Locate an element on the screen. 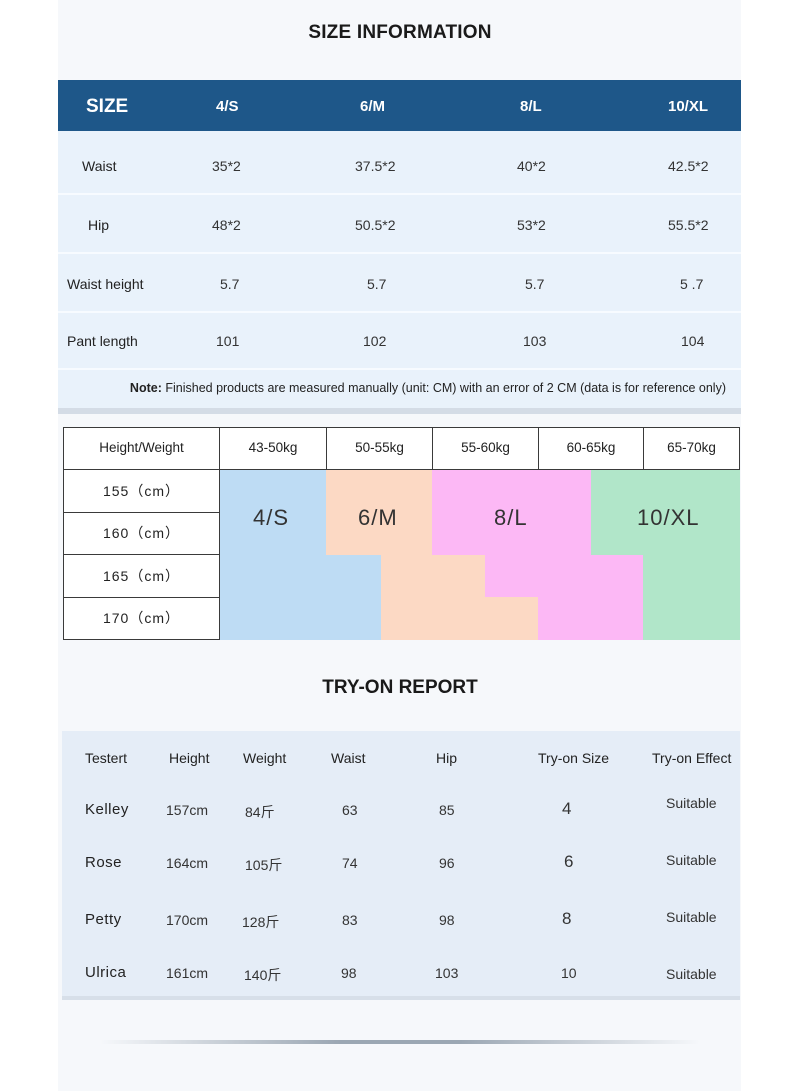 The height and width of the screenshot is (1091, 800). row-label: Waist height is located at coordinates (105, 284).